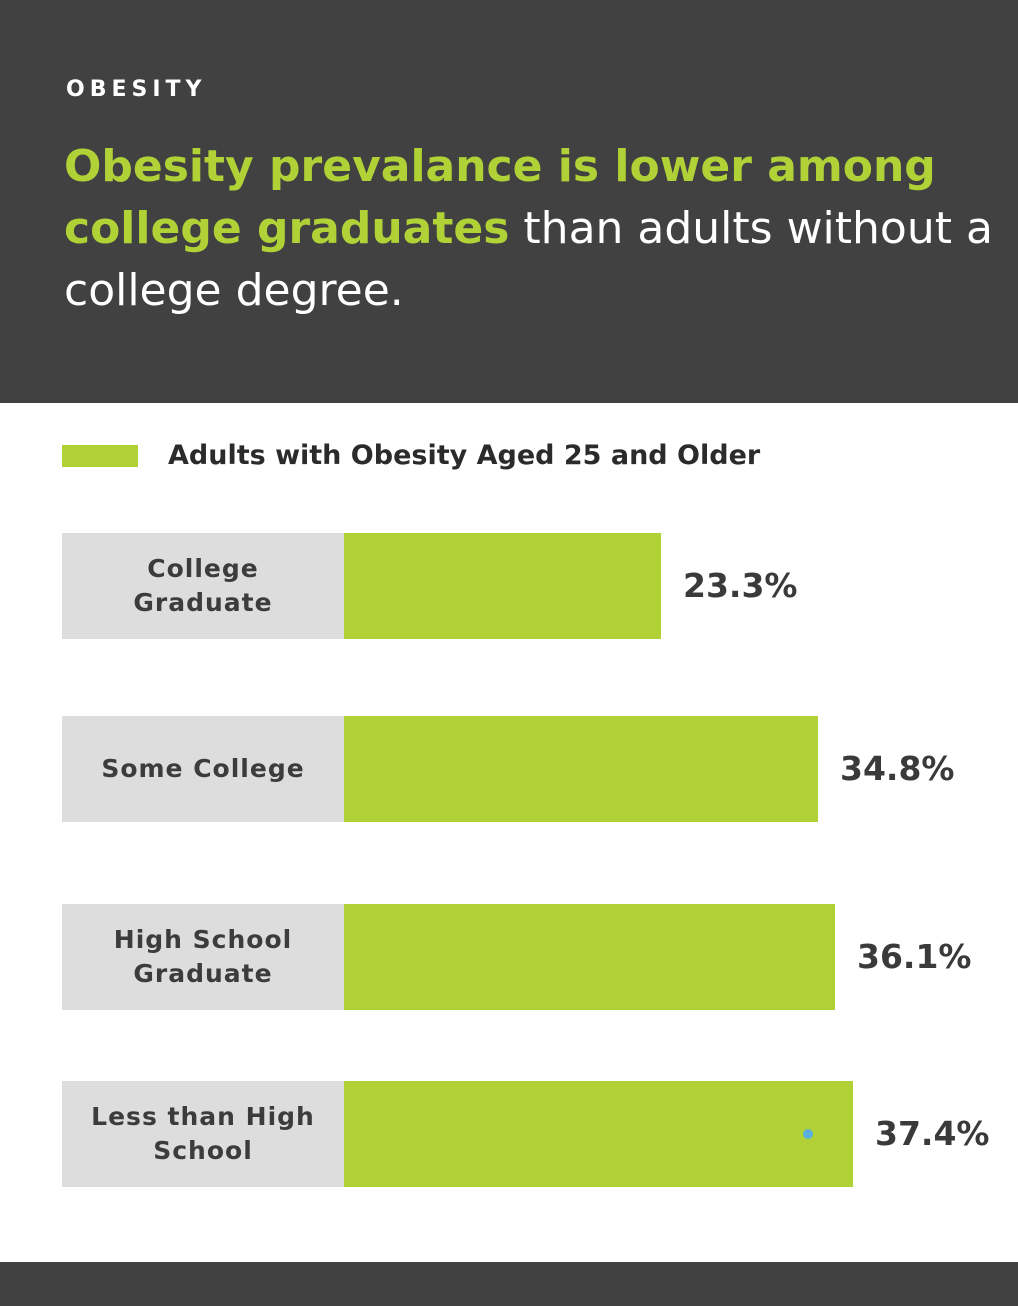 This screenshot has width=1018, height=1306. Describe the element at coordinates (203, 1134) in the screenshot. I see `category-label: Less than High School` at that location.